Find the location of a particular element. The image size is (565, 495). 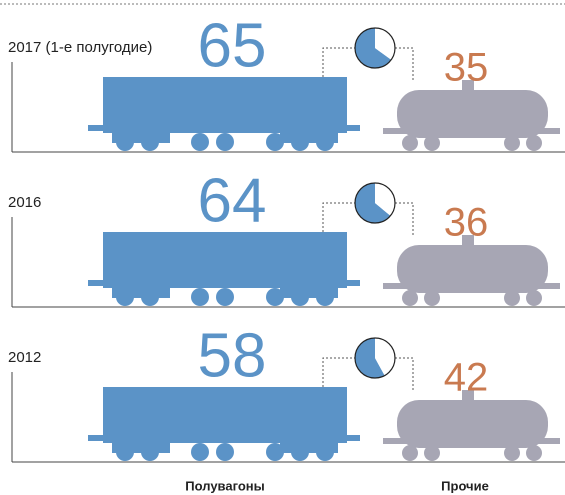

year-label: 2012 is located at coordinates (24, 357).